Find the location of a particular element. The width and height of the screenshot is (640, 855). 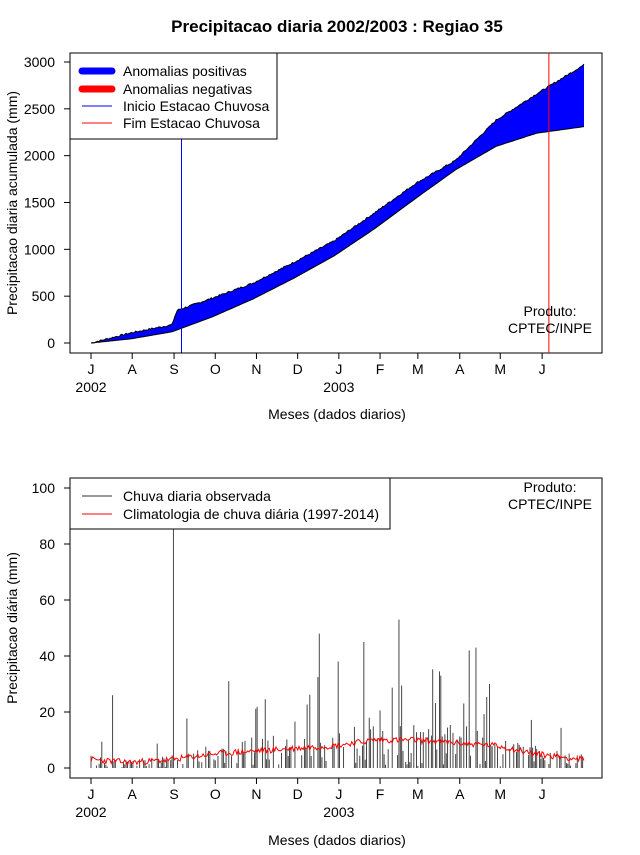

daily-climatology-line is located at coordinates (337, 751).